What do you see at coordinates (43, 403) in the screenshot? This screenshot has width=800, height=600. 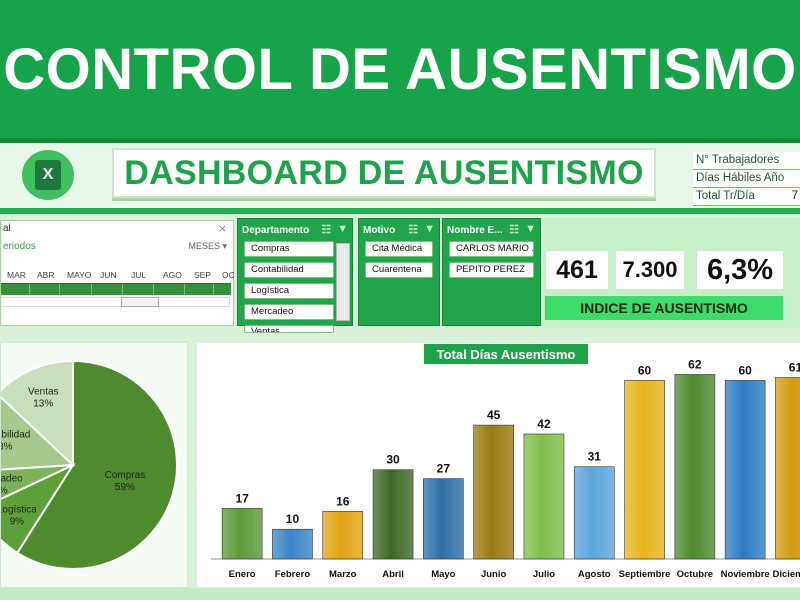 I see `pie-slice-value: 13%` at bounding box center [43, 403].